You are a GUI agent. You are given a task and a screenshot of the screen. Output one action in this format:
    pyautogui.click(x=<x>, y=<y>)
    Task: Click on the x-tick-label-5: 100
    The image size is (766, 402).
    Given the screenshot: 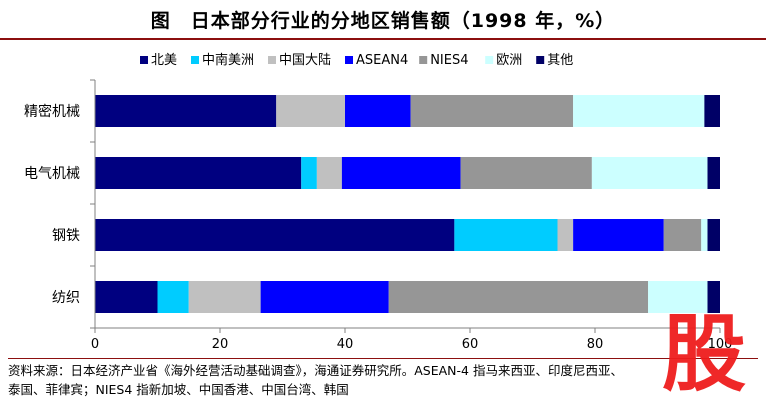 What is the action you would take?
    pyautogui.click(x=720, y=344)
    